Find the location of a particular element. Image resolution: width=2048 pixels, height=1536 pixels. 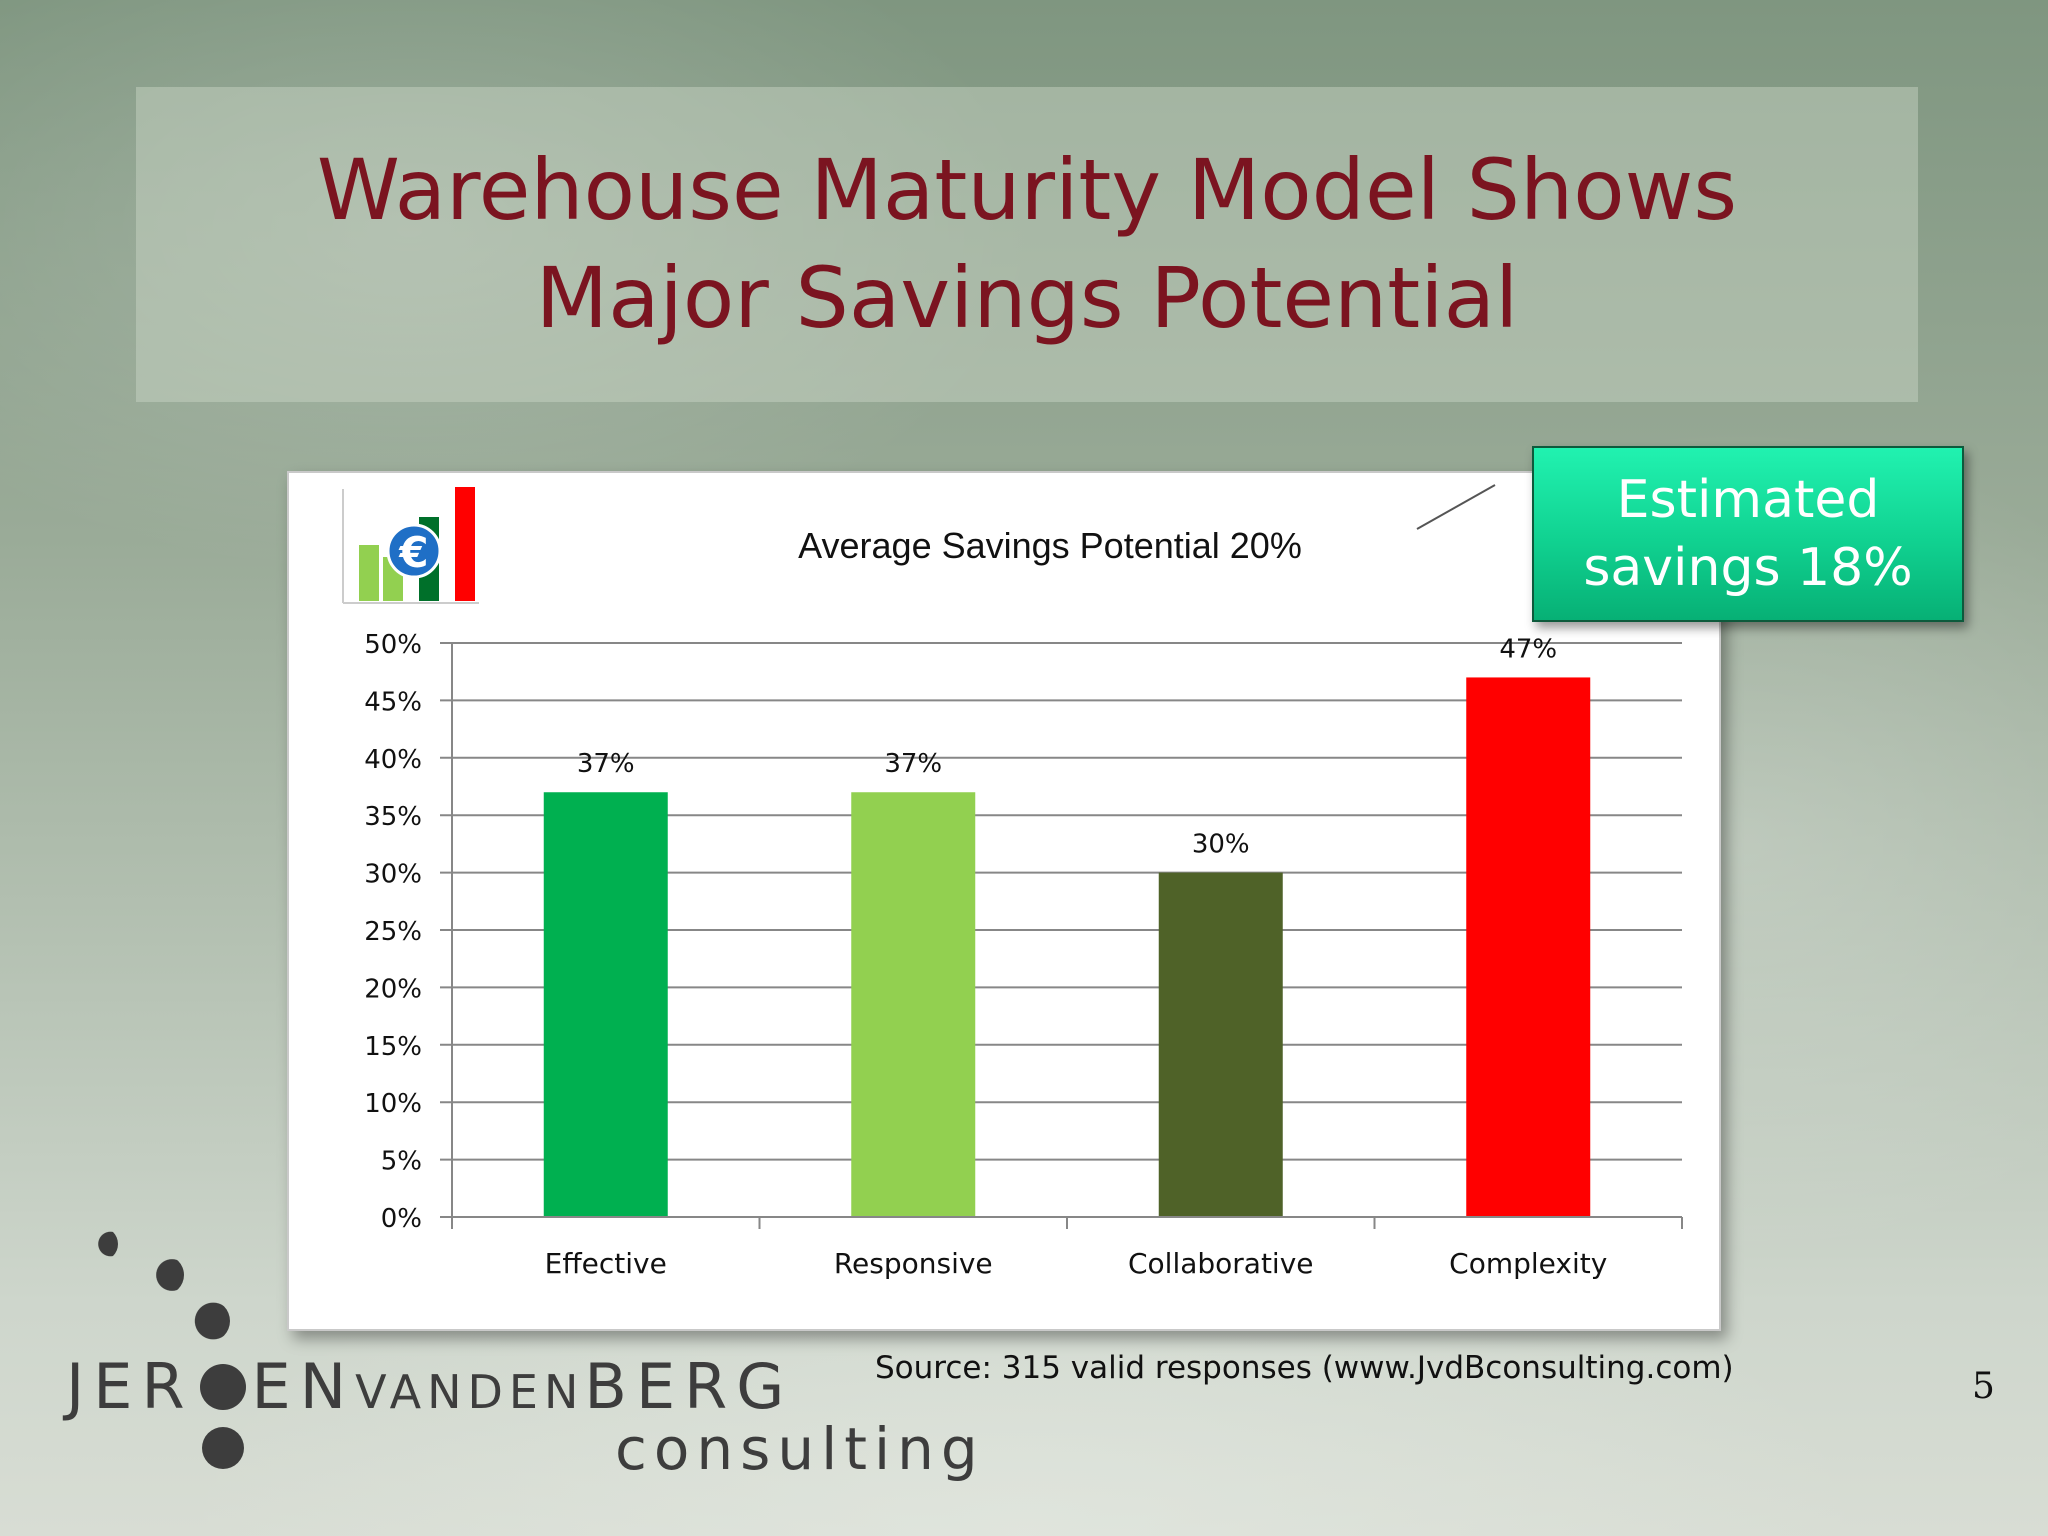

chart-euro-icon: € is located at coordinates (410, 545).